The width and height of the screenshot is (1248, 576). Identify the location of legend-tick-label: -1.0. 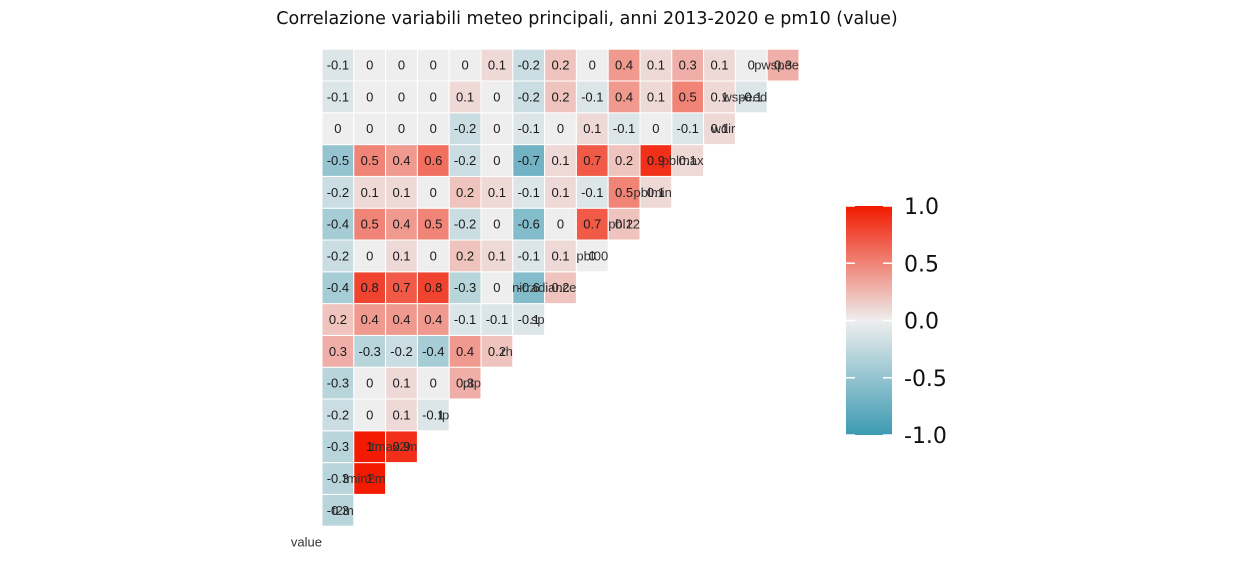
(925, 436).